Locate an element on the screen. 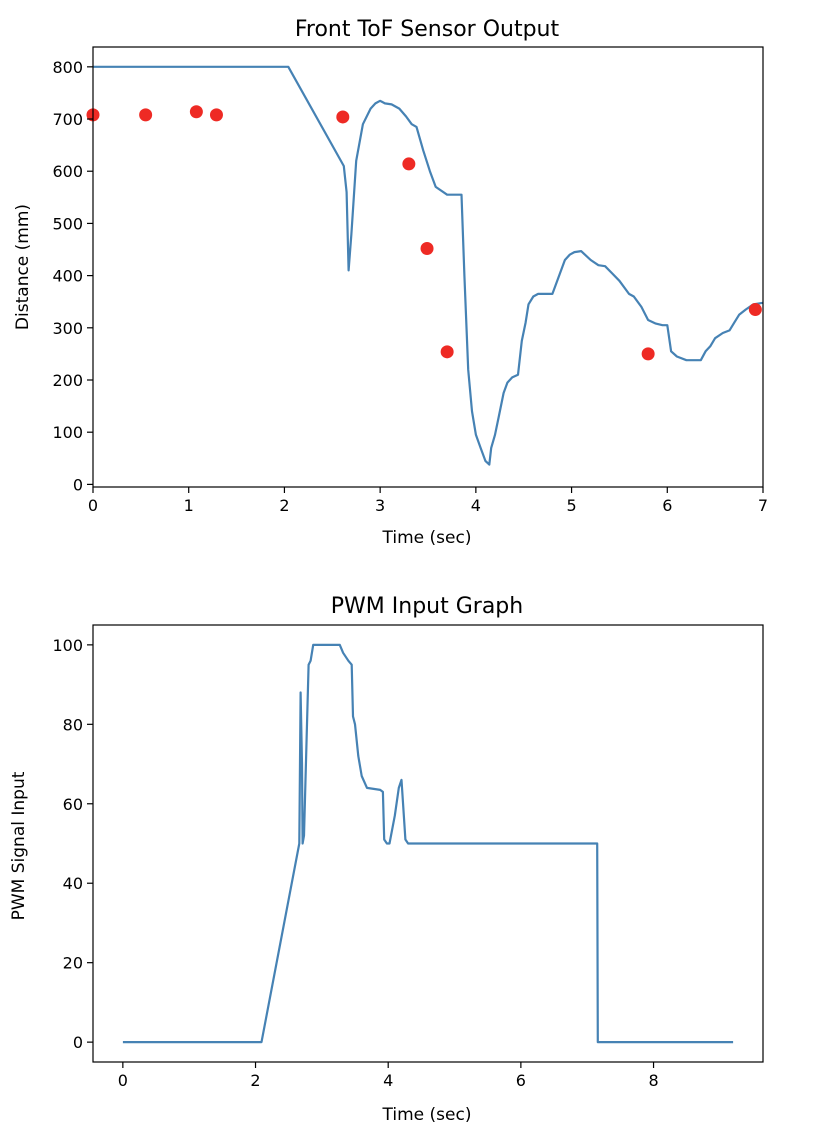 The image size is (830, 1134). y-tick-label: 600 is located at coordinates (67, 171).